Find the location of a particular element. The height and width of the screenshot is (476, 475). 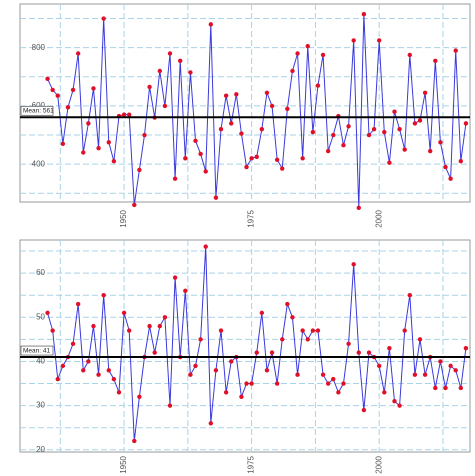

mean-label: Mean: 561 is located at coordinates (38, 110).